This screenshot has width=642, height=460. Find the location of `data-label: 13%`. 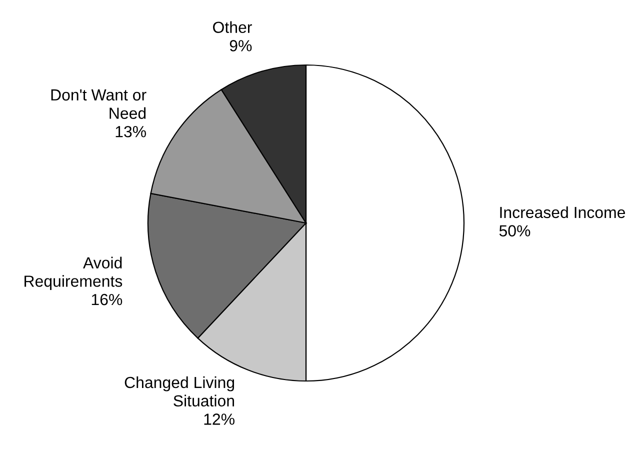

data-label: 13% is located at coordinates (131, 132).